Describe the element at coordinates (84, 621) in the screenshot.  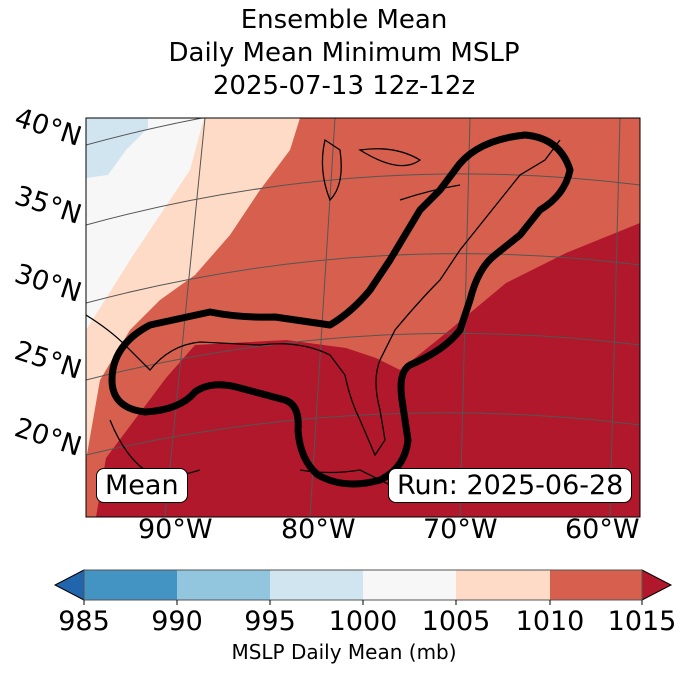
I see `cb-tick-985: 985` at that location.